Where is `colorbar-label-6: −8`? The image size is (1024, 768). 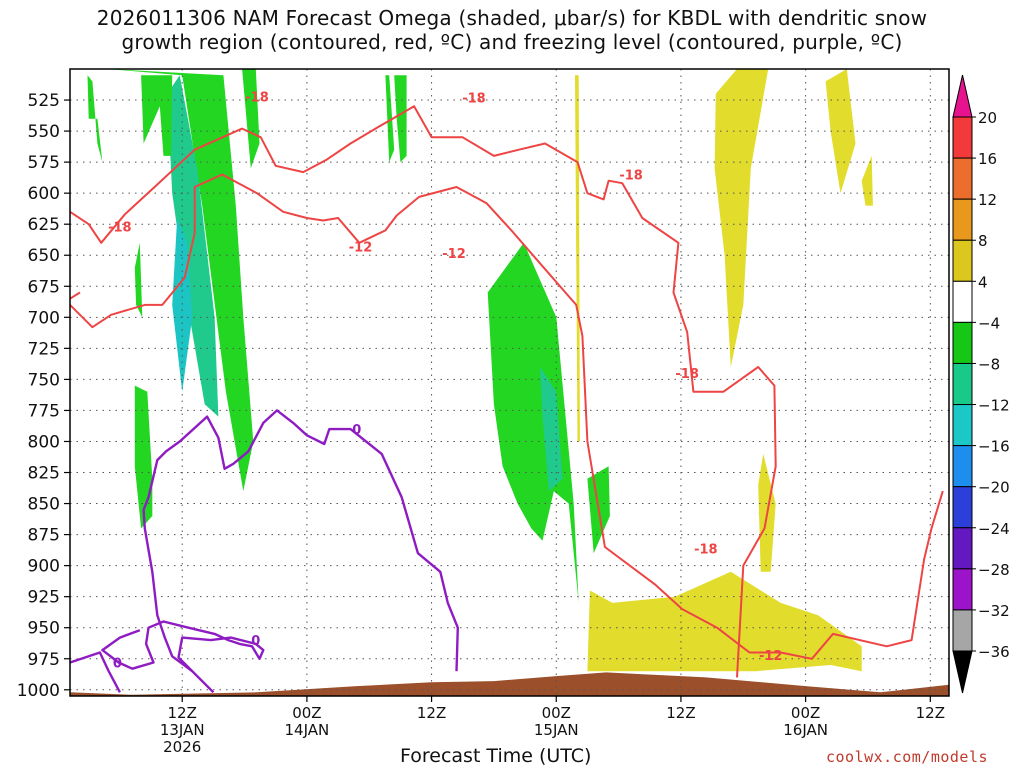 colorbar-label-6: −8 is located at coordinates (989, 364).